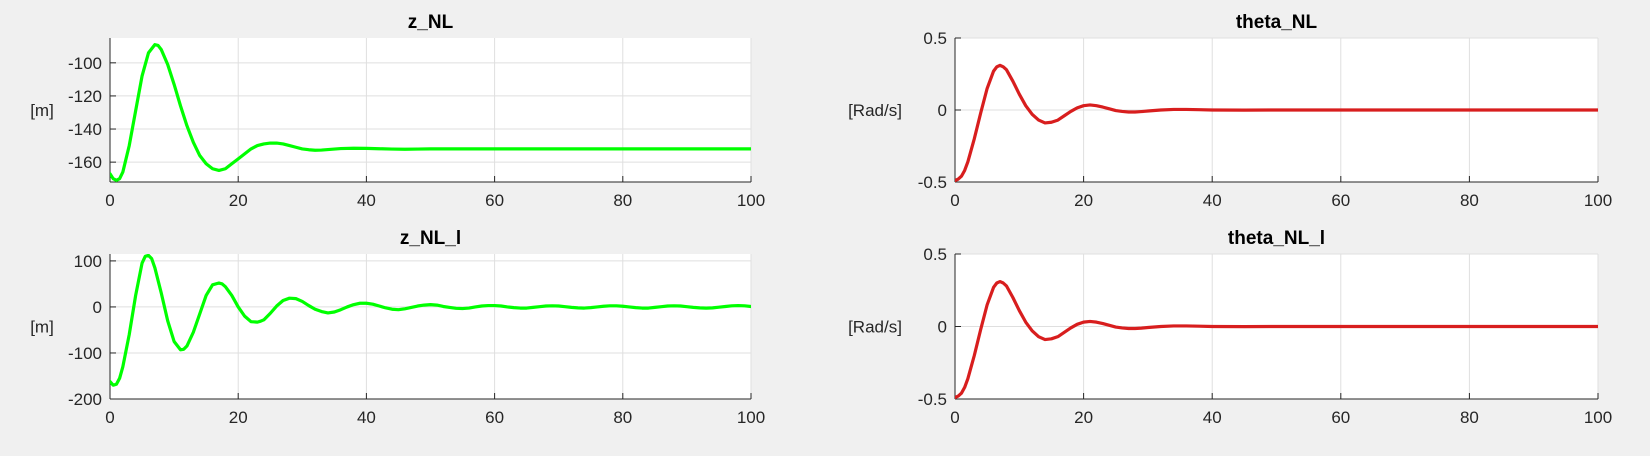 The image size is (1650, 456). Describe the element at coordinates (85, 129) in the screenshot. I see `y-tick-label: -140` at that location.